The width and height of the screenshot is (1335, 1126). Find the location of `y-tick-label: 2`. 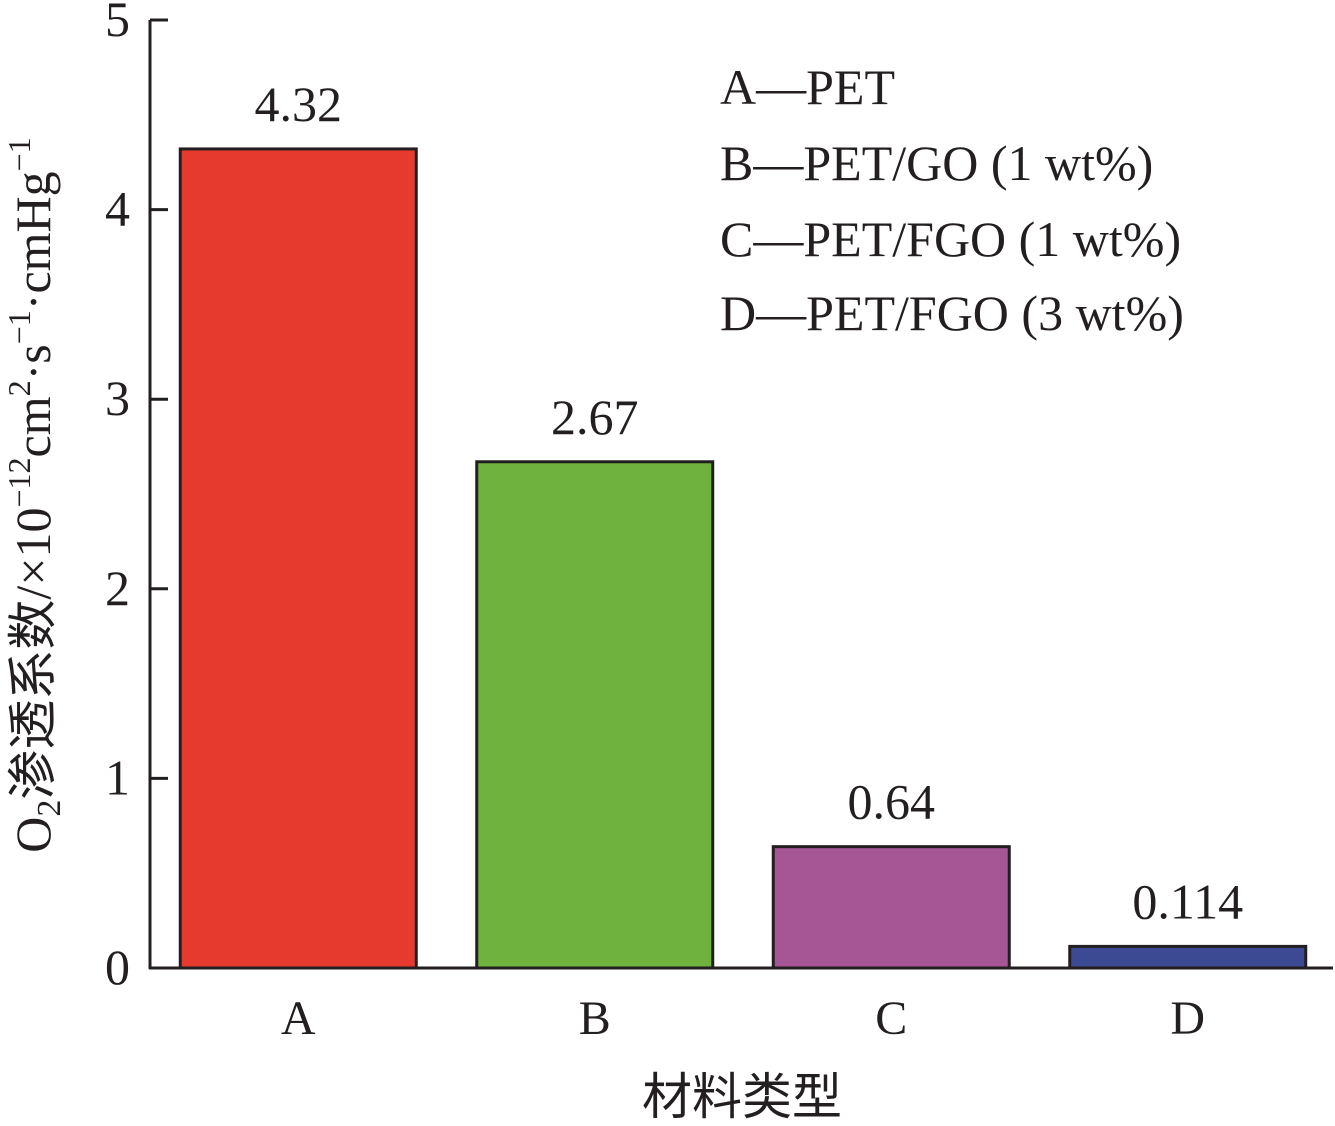

y-tick-label: 2 is located at coordinates (117, 588).